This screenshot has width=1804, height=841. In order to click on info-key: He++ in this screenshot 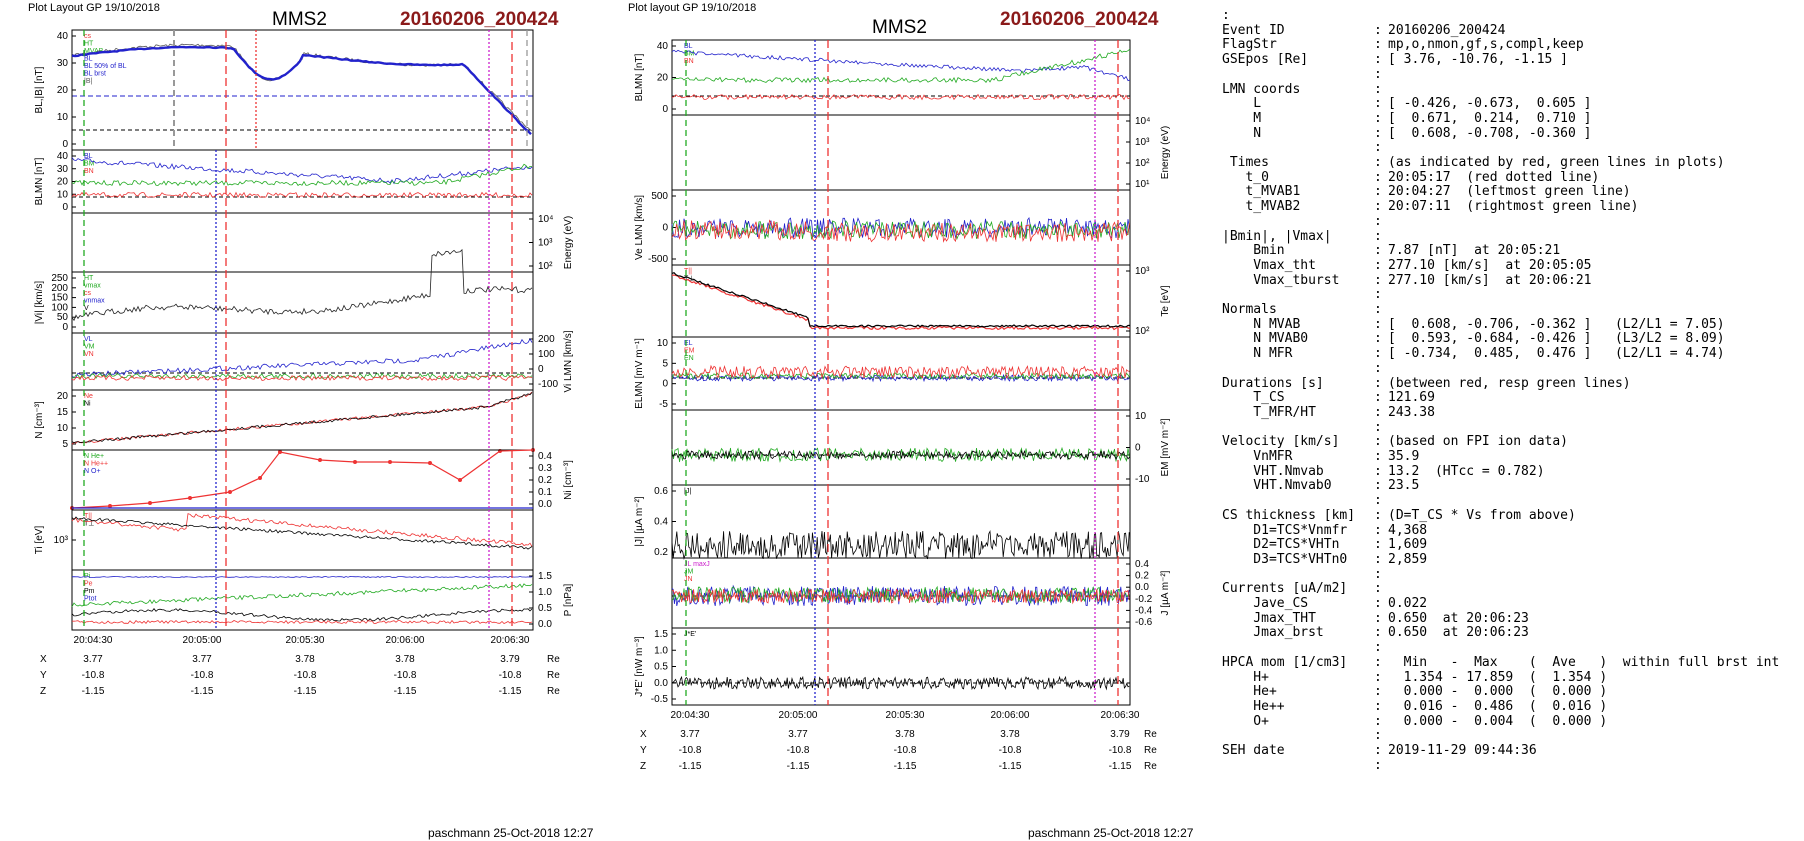, I will do `click(1253, 706)`.